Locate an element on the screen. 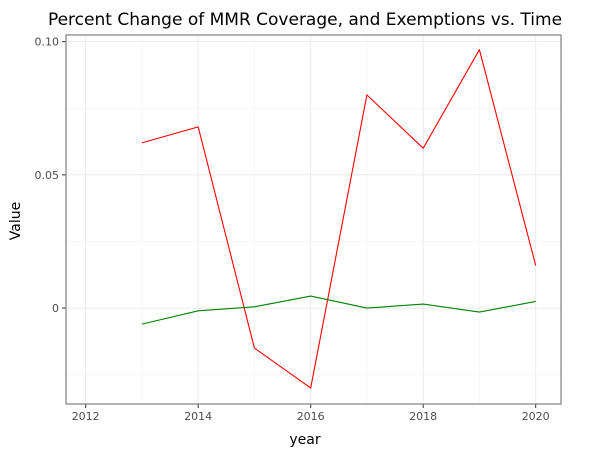 This screenshot has width=592, height=456. y-tick-label: 0.05 is located at coordinates (47, 175).